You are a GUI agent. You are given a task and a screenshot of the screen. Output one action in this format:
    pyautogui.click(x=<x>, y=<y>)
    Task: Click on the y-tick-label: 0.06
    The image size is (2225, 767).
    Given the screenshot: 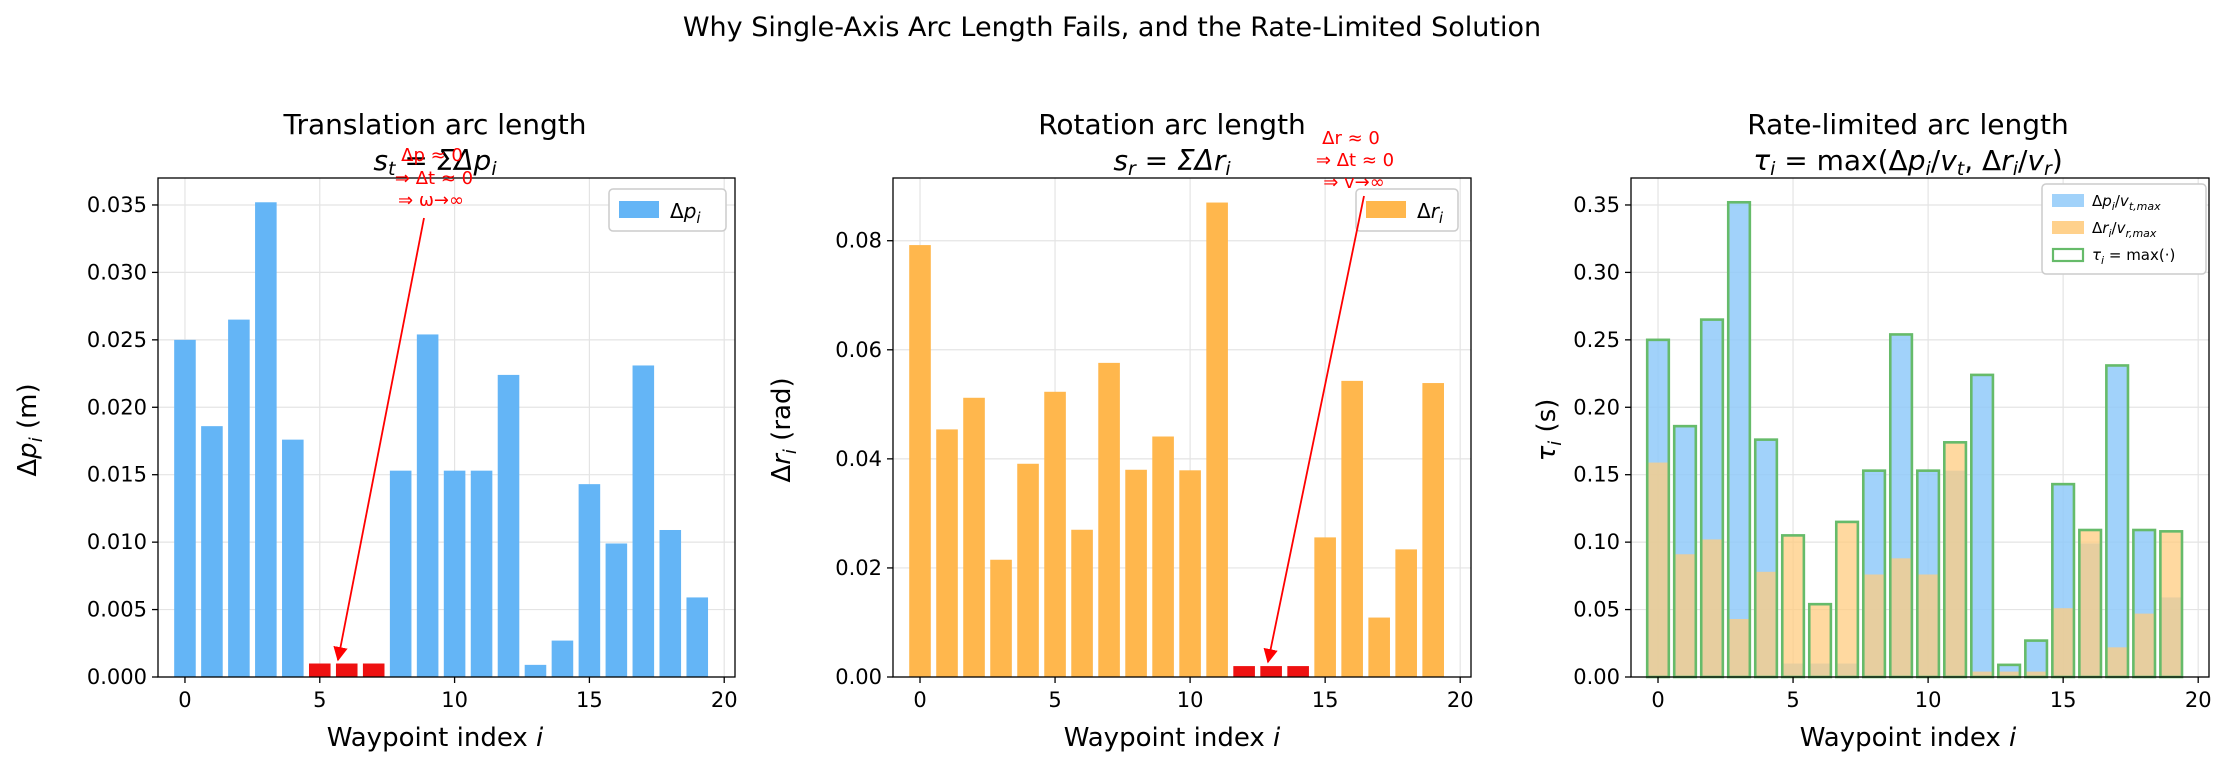 What is the action you would take?
    pyautogui.click(x=858, y=350)
    